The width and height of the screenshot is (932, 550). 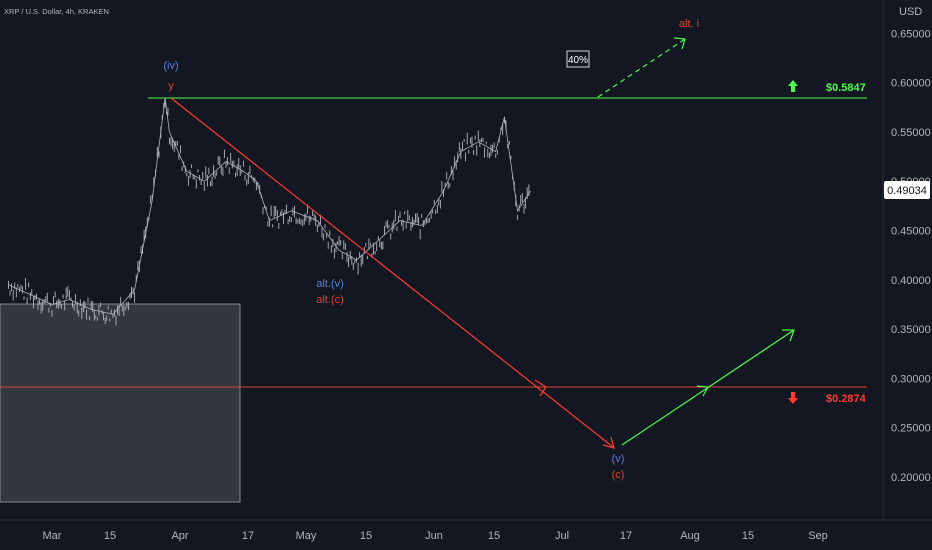 What do you see at coordinates (170, 66) in the screenshot?
I see `label-wave-iv: (iv)` at bounding box center [170, 66].